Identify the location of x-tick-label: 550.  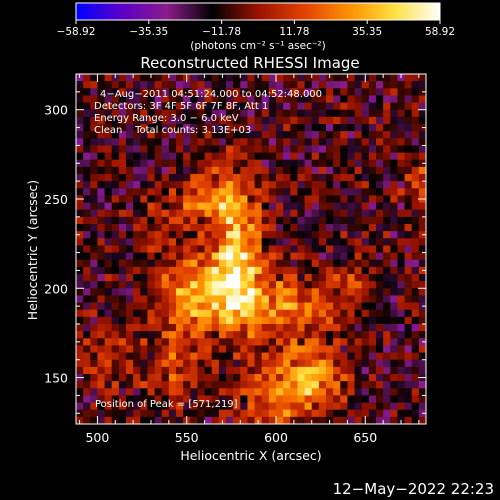
(187, 437).